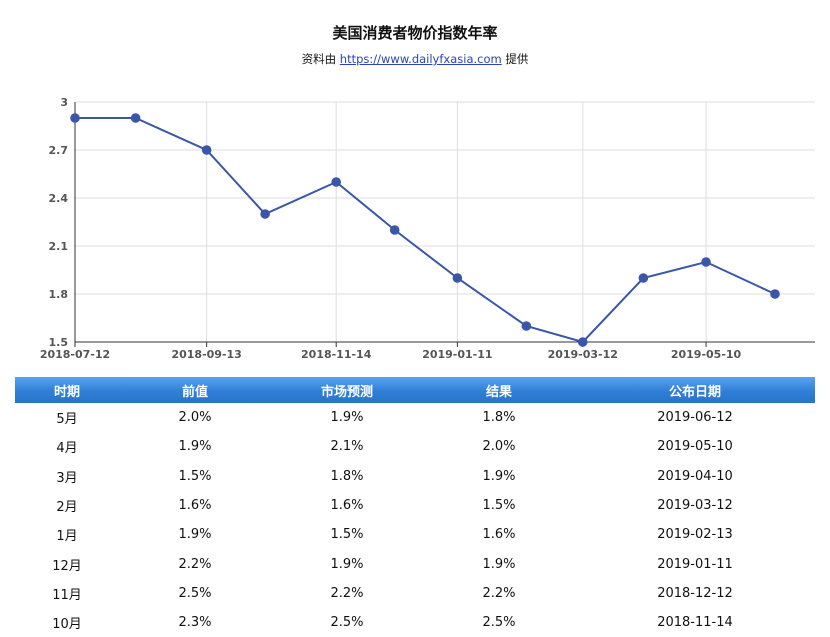 This screenshot has width=830, height=637. I want to click on actual-cell: 1.8%, so click(499, 418).